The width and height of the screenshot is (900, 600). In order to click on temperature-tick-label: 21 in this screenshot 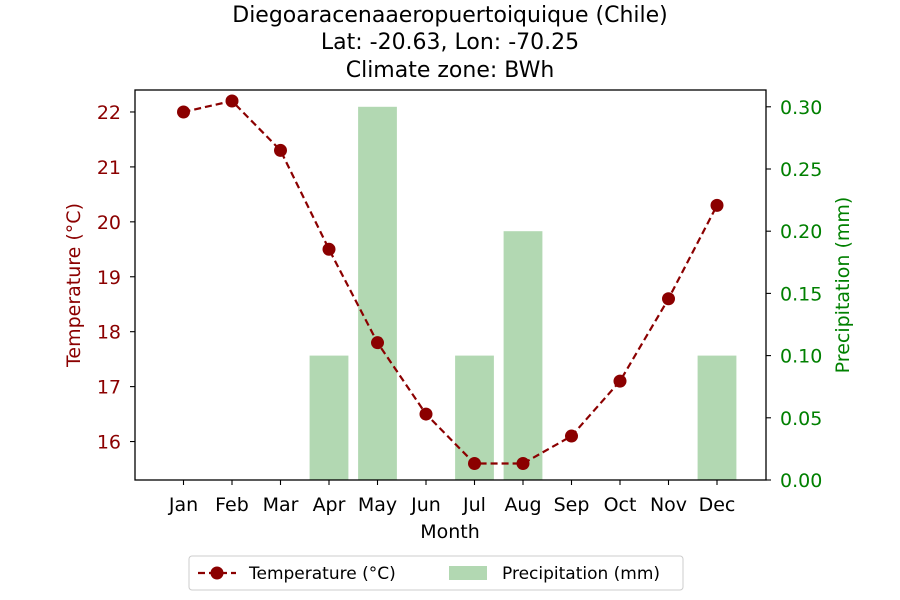, I will do `click(109, 168)`.